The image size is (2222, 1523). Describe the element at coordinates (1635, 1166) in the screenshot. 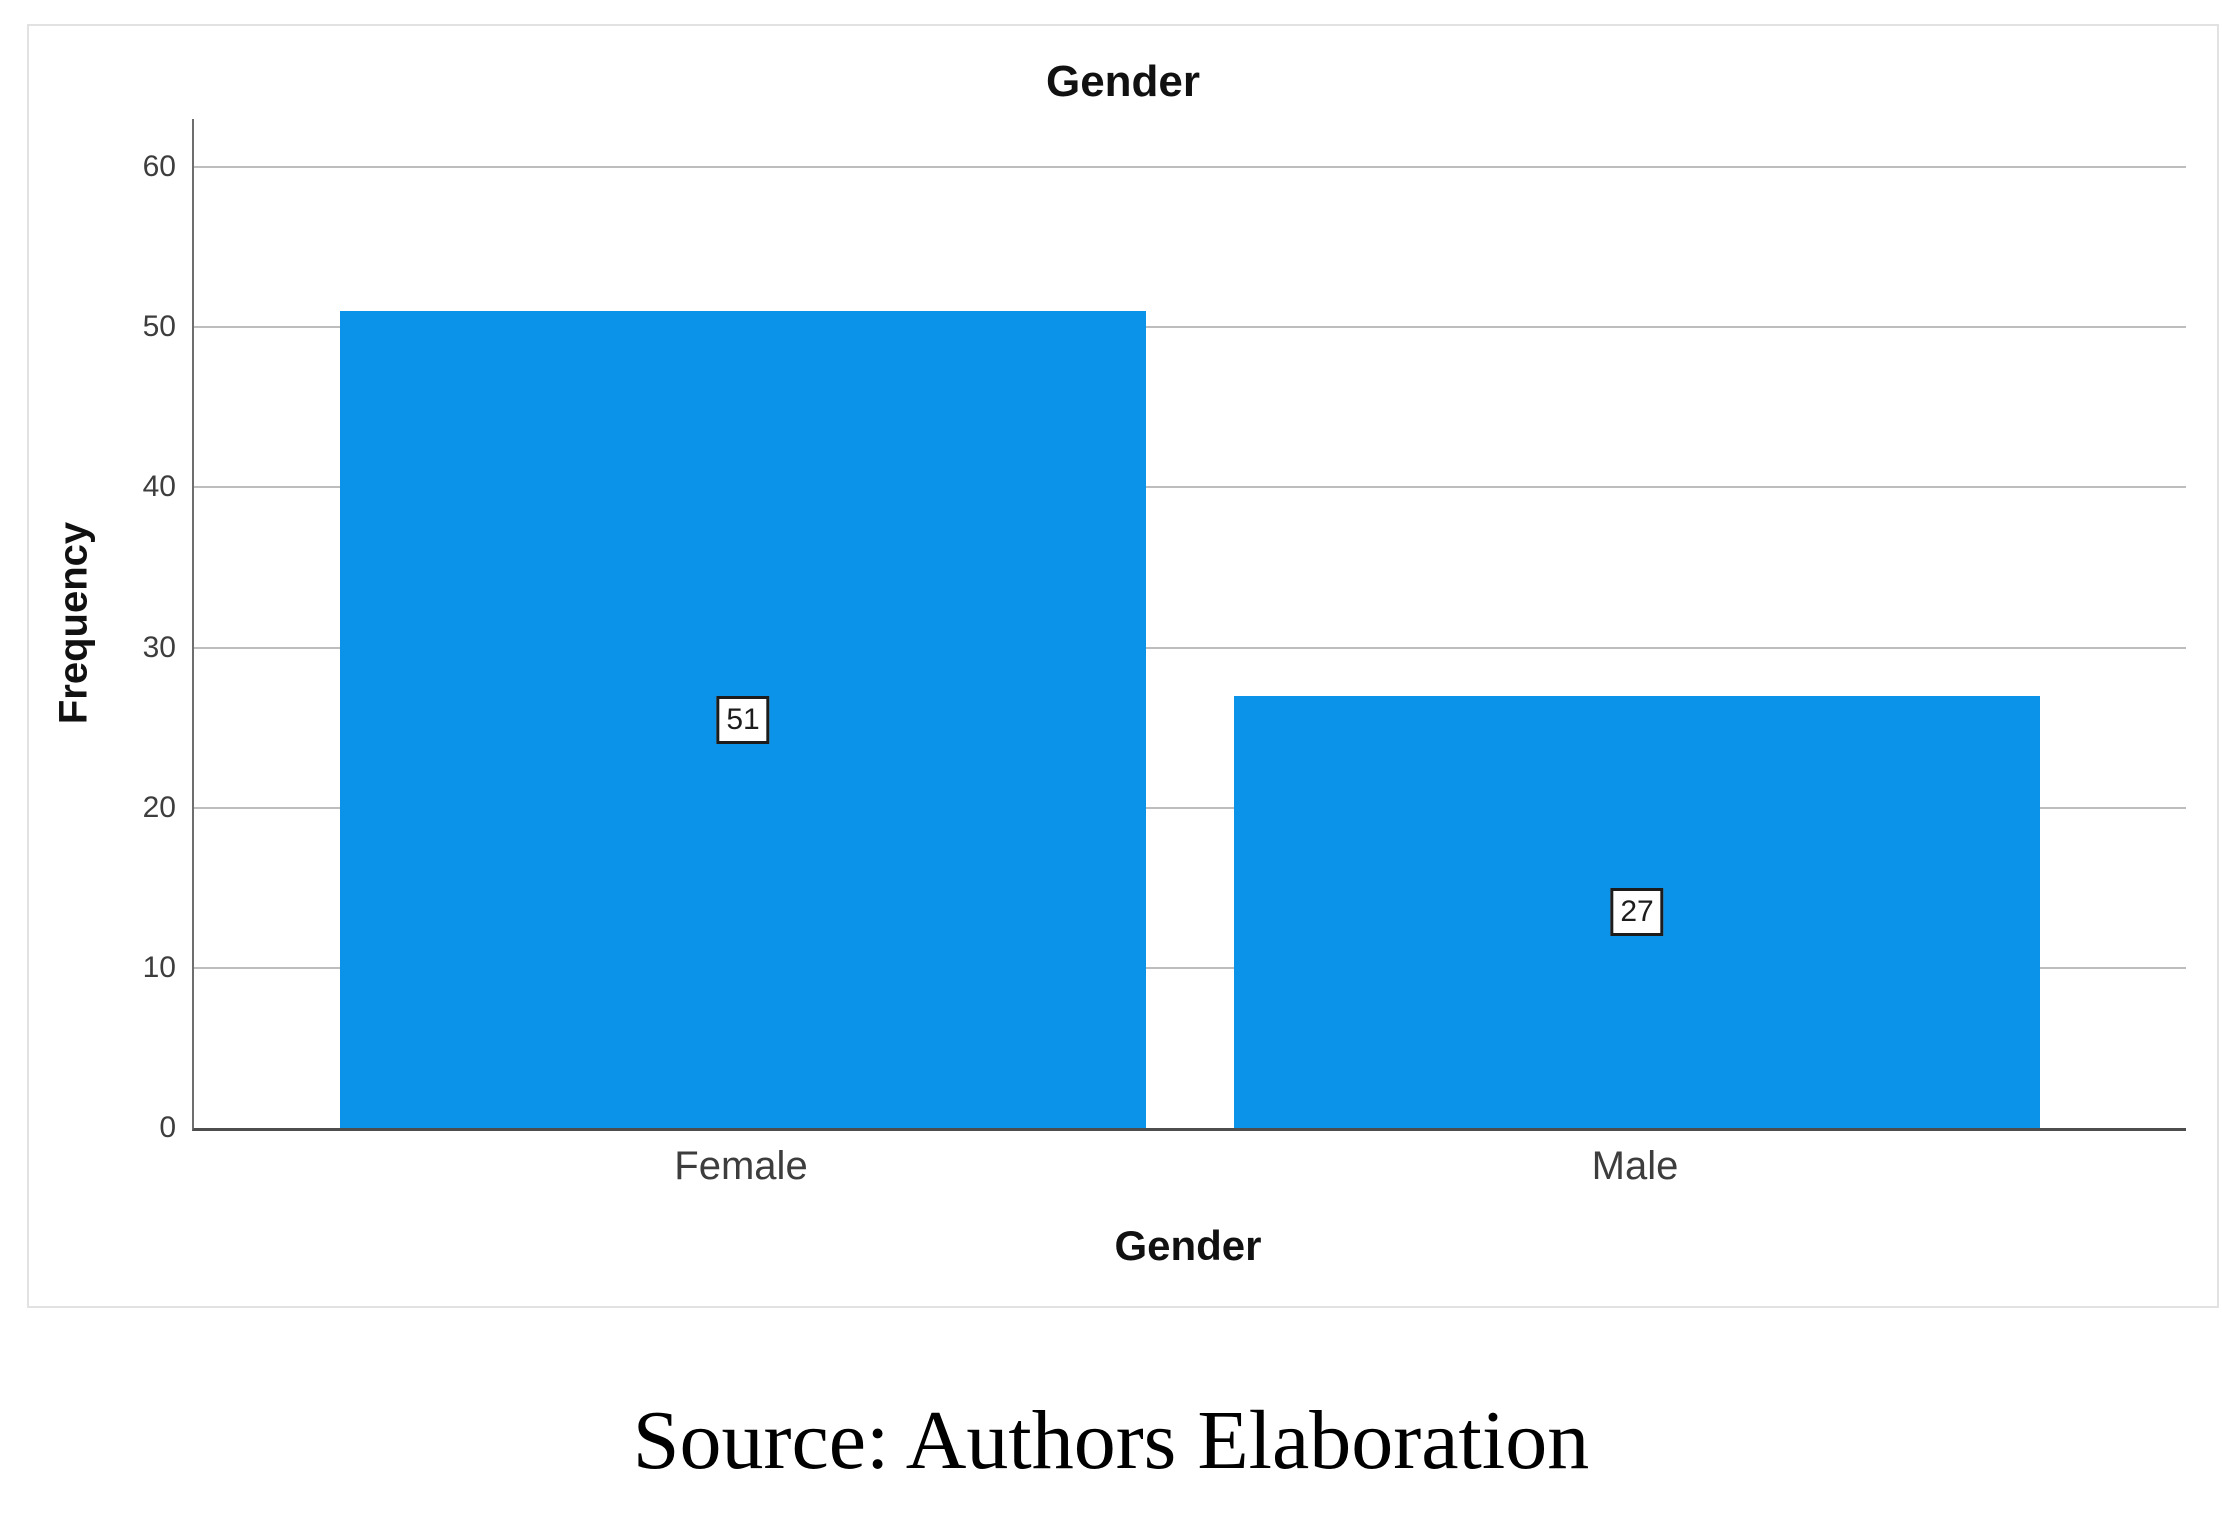

I see `x-tick-label-male: Male` at that location.